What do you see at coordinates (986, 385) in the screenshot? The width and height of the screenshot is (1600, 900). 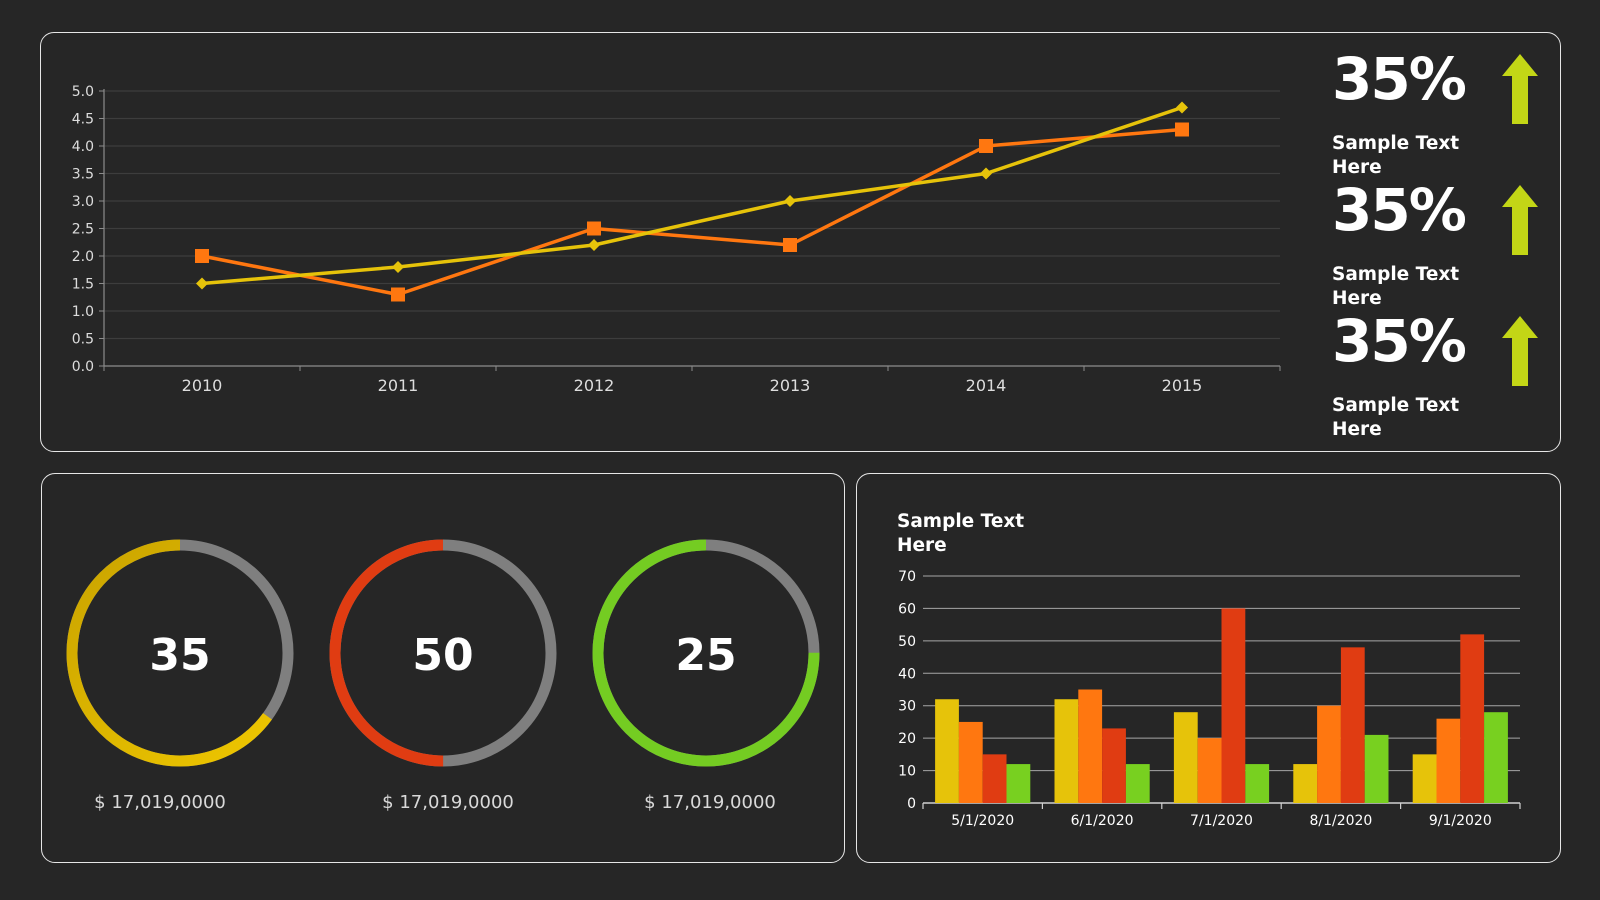 I see `x-tick-label: 2014` at bounding box center [986, 385].